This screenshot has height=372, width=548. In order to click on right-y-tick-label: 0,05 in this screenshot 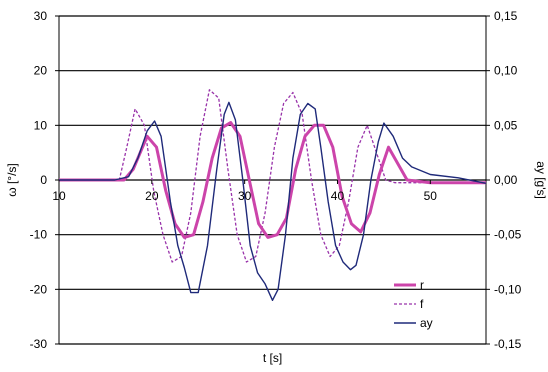, I will do `click(506, 125)`.